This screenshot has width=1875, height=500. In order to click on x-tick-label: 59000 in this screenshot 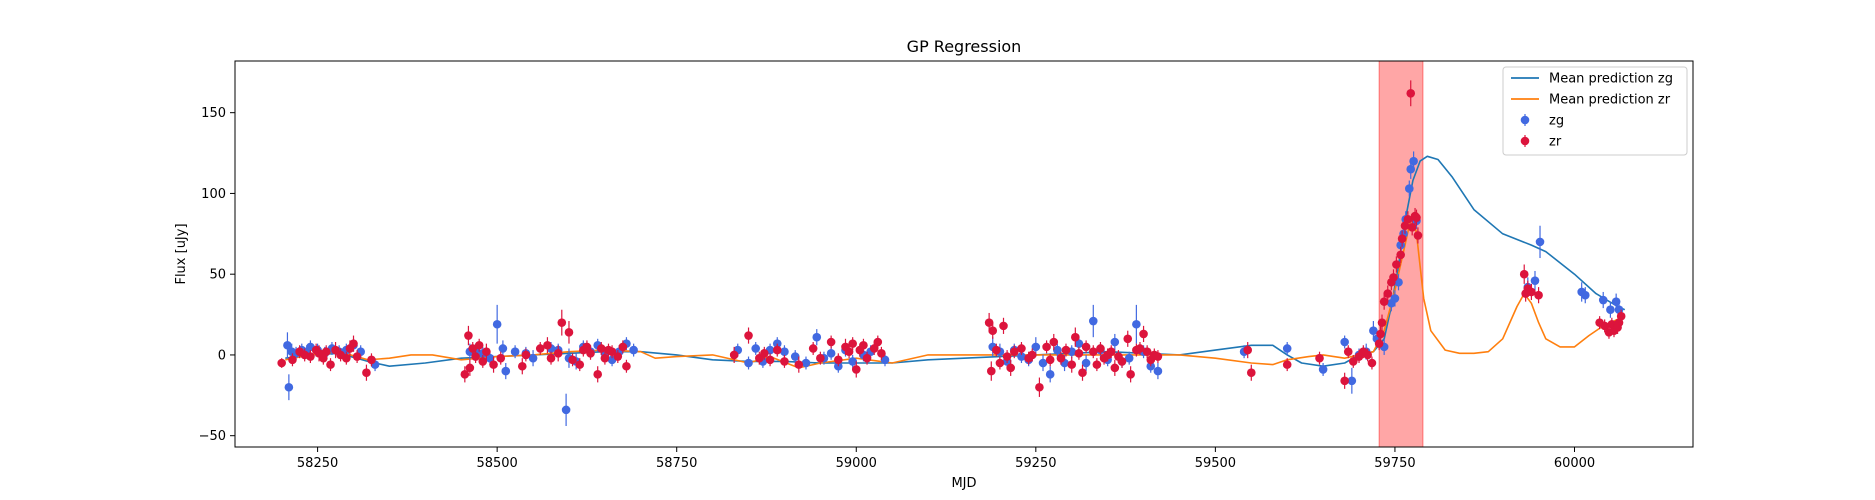, I will do `click(856, 463)`.